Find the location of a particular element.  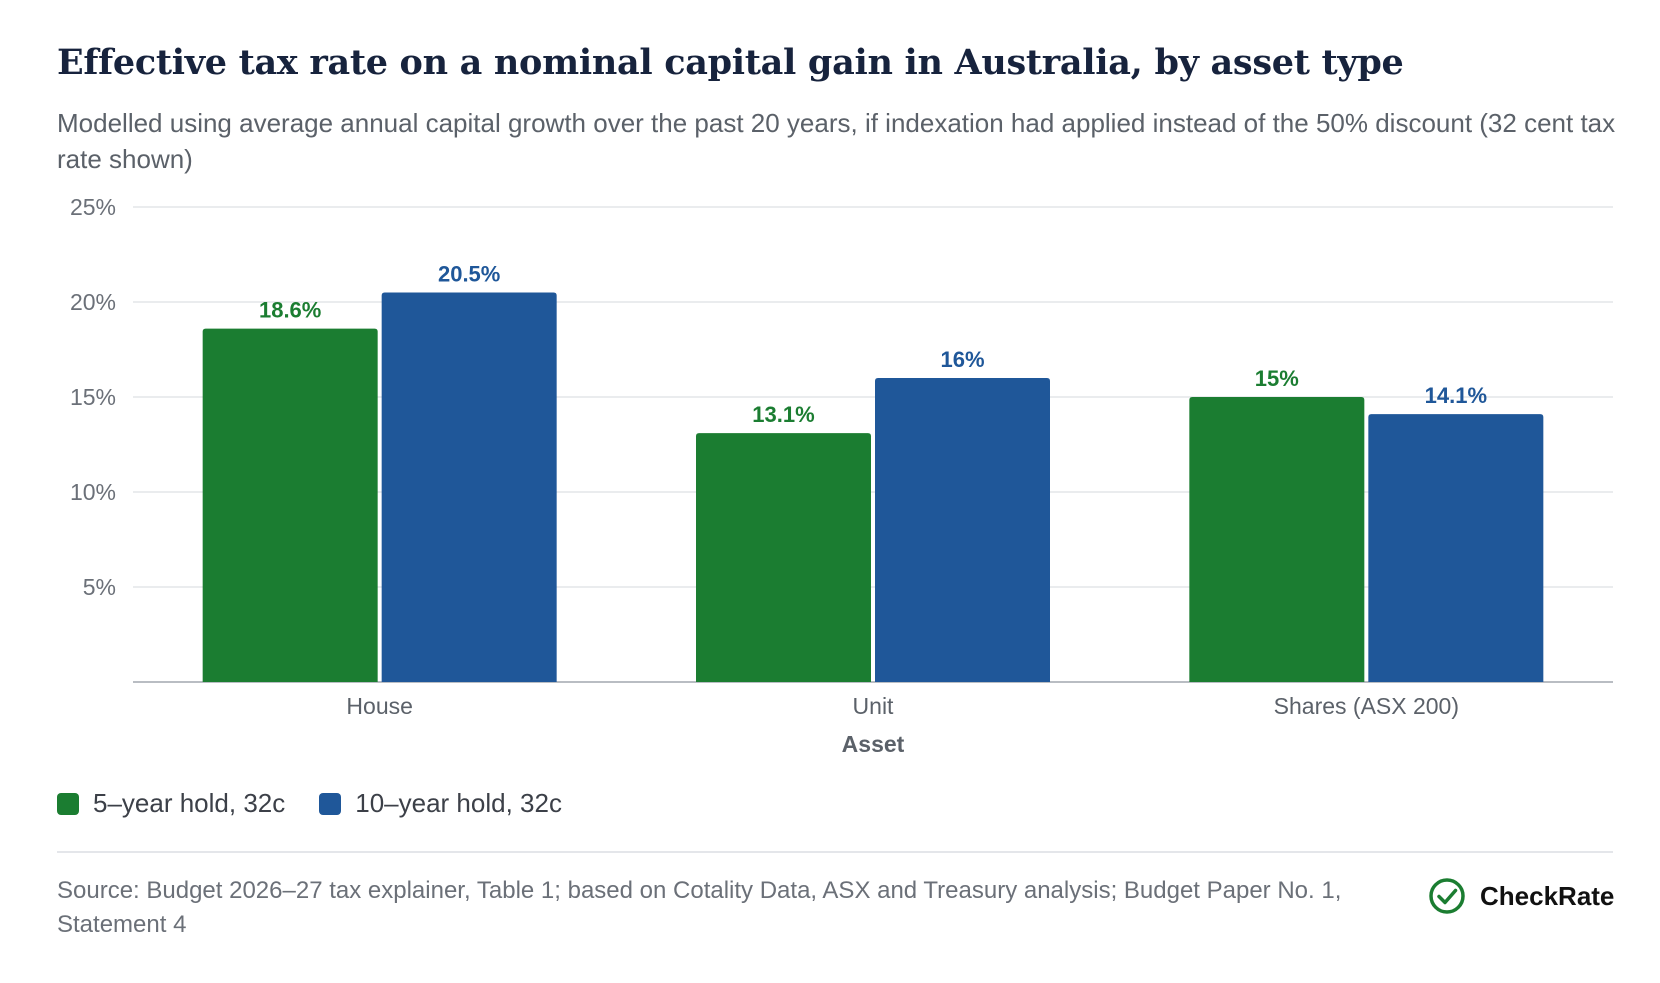

data-label: 15% is located at coordinates (1277, 378).